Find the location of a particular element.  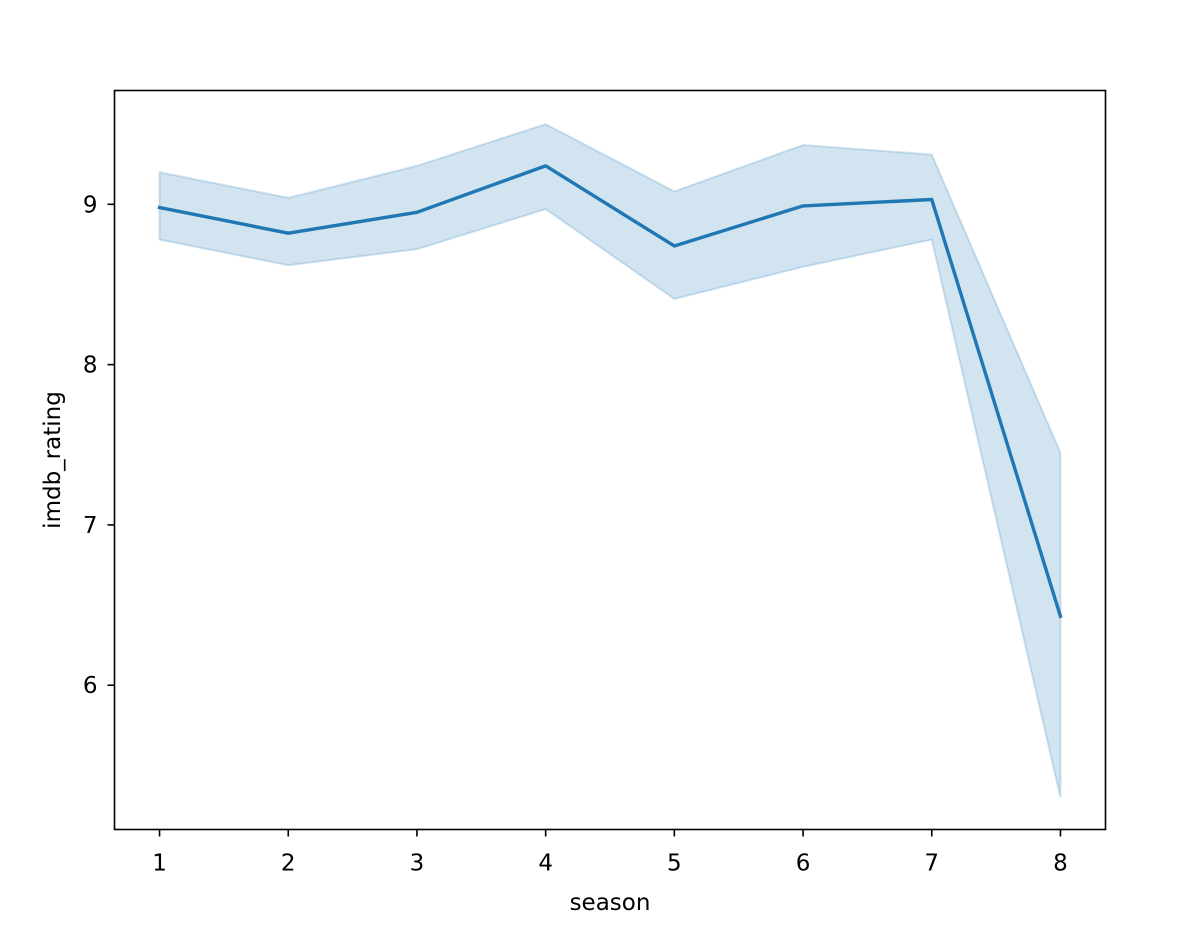

x-axis-ticks: 1 2 3 4 5 6 7 8 is located at coordinates (610, 853).